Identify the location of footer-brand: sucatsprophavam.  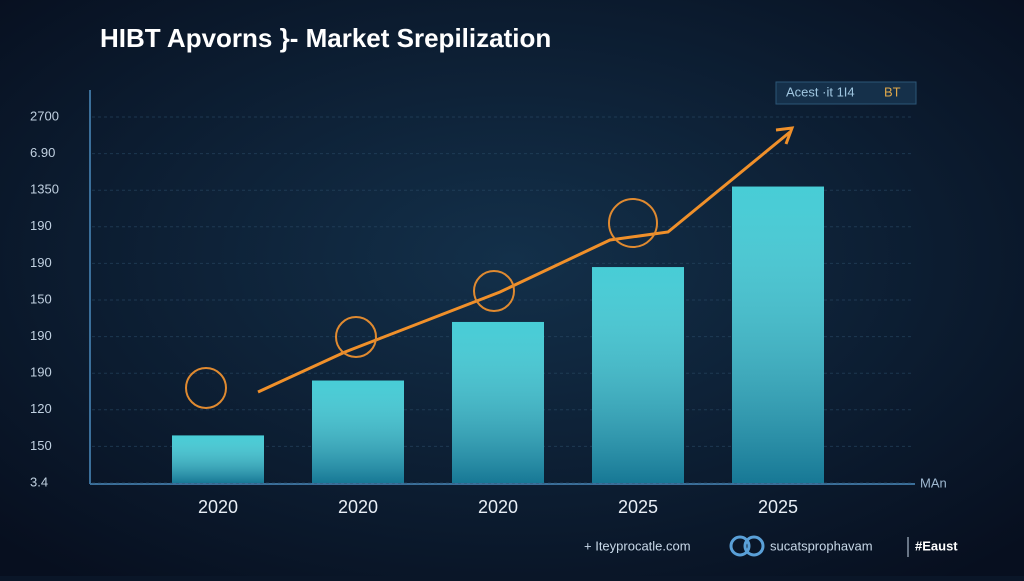
(821, 545).